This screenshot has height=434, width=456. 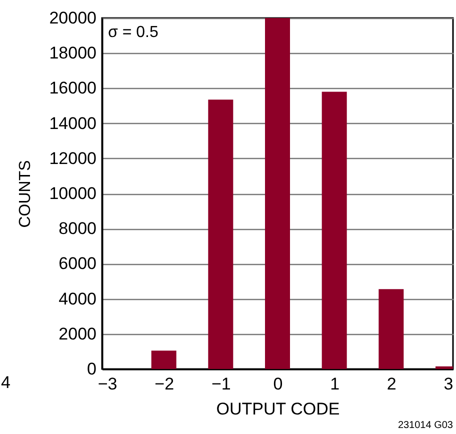 What do you see at coordinates (77, 334) in the screenshot?
I see `y-tick-label: 2000` at bounding box center [77, 334].